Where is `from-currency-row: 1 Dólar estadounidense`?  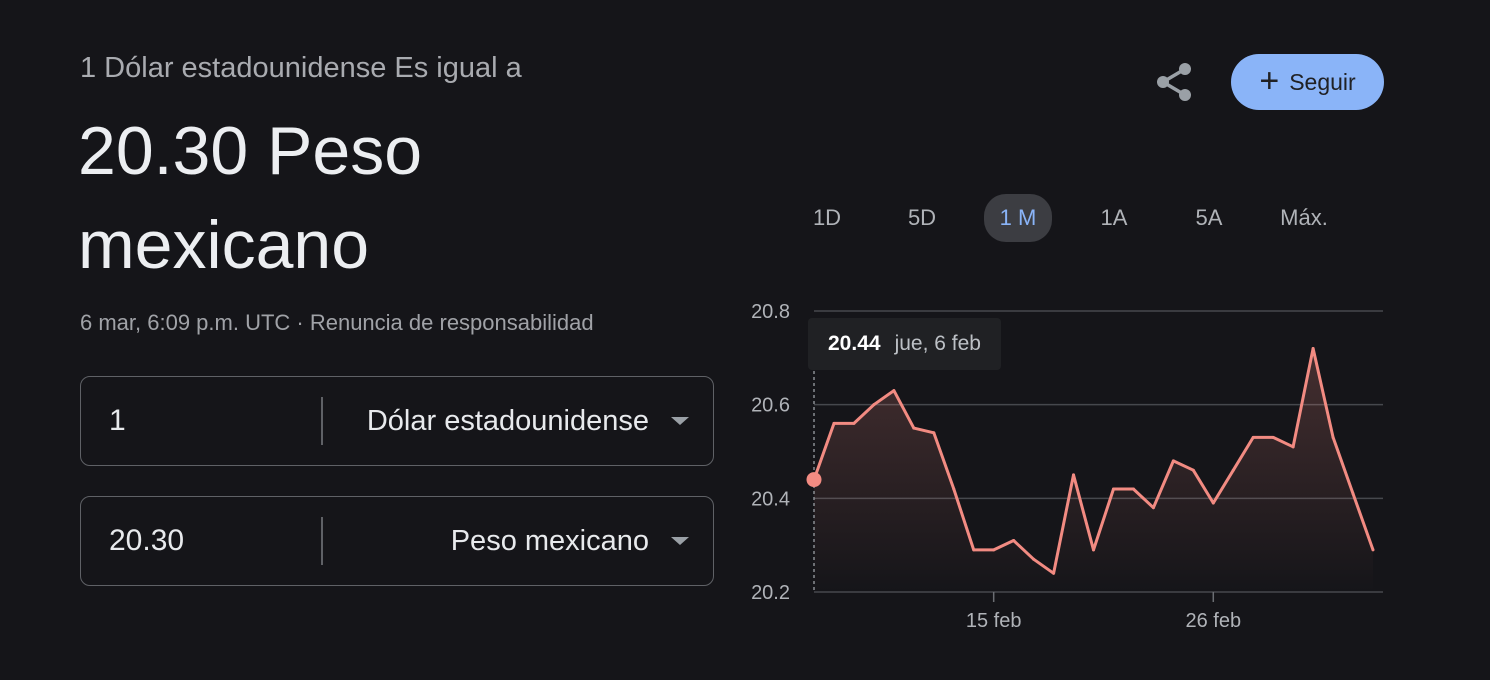
from-currency-row: 1 Dólar estadounidense is located at coordinates (397, 421).